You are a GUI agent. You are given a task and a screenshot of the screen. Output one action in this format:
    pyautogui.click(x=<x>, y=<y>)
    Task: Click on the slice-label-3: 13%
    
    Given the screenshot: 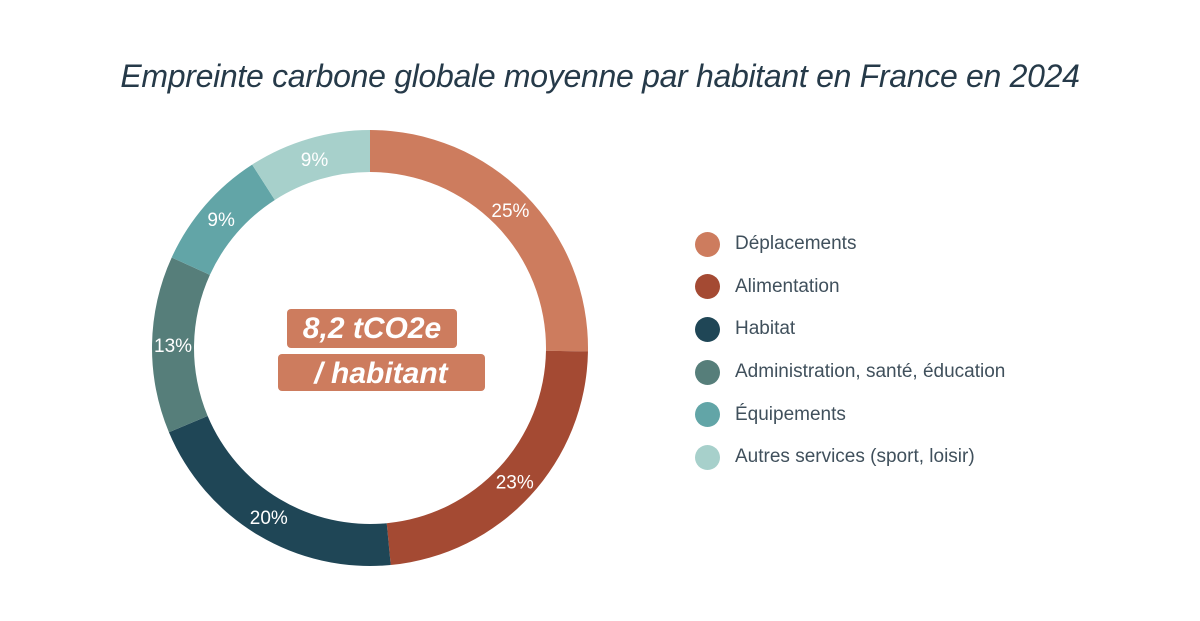 What is the action you would take?
    pyautogui.click(x=173, y=346)
    